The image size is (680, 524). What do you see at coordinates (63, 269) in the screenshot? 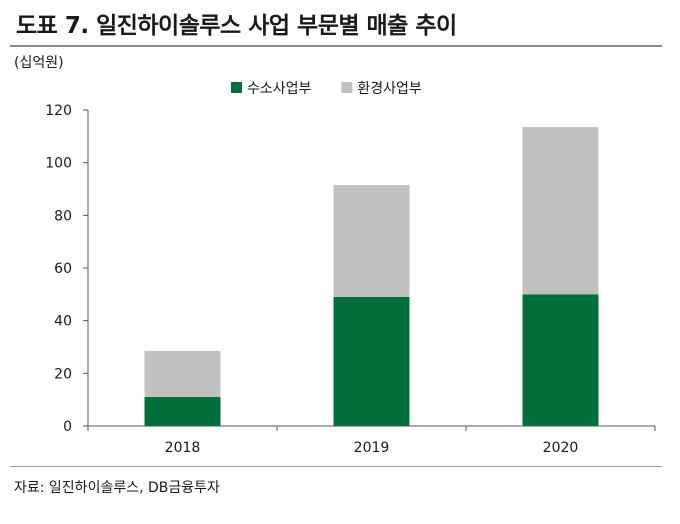
I see `y-tick-label: 60` at bounding box center [63, 269].